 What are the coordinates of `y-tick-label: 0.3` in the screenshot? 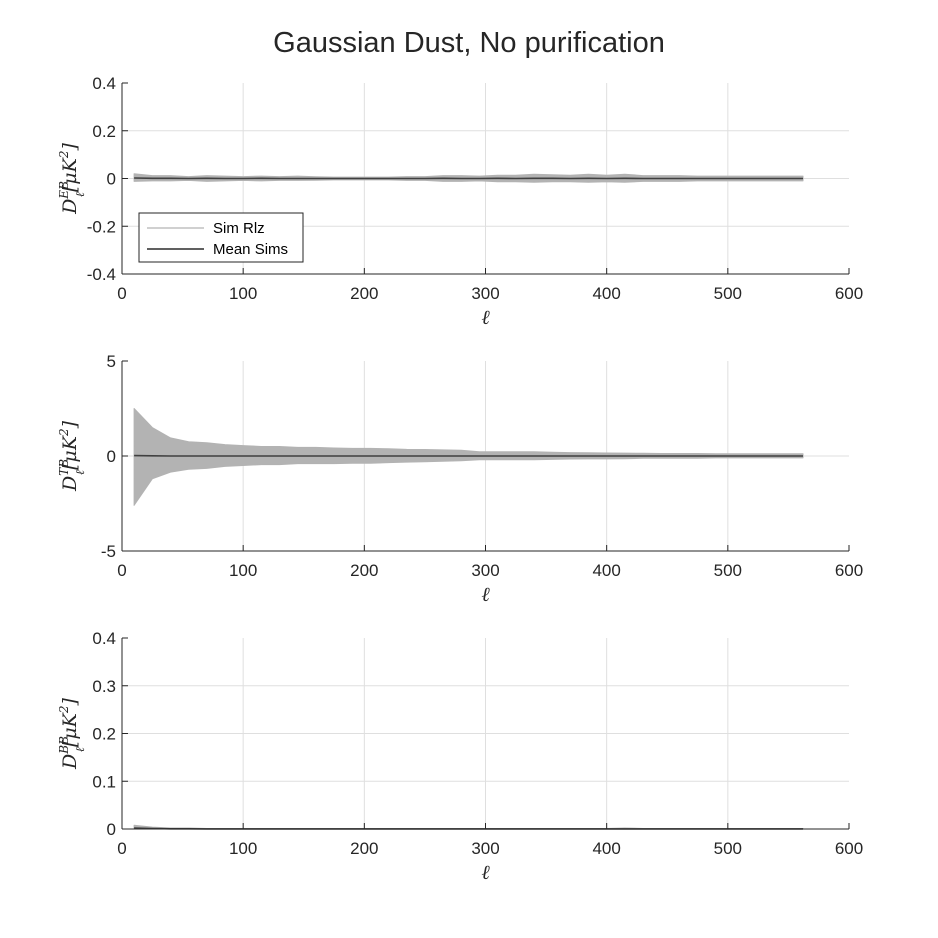 It's located at (104, 686).